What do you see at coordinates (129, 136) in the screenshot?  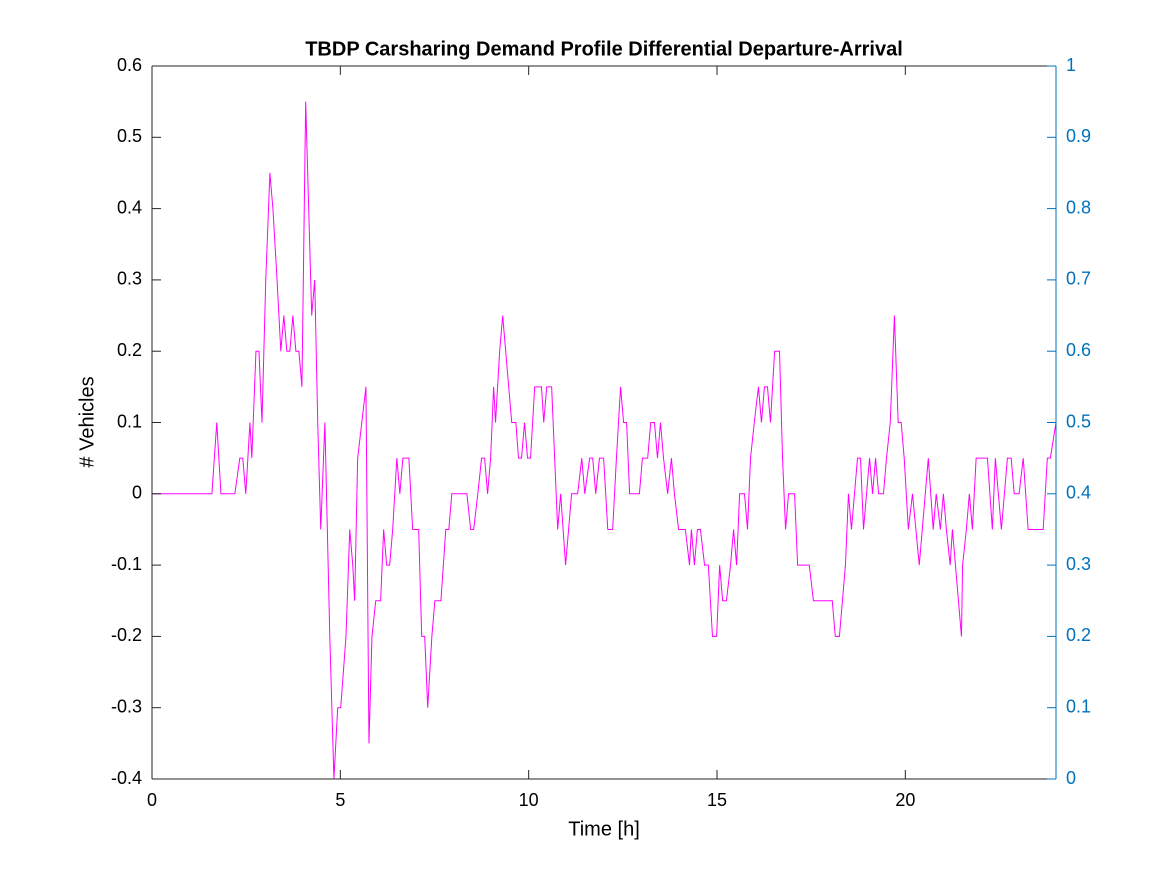 I see `y-tick-label: 0.5` at bounding box center [129, 136].